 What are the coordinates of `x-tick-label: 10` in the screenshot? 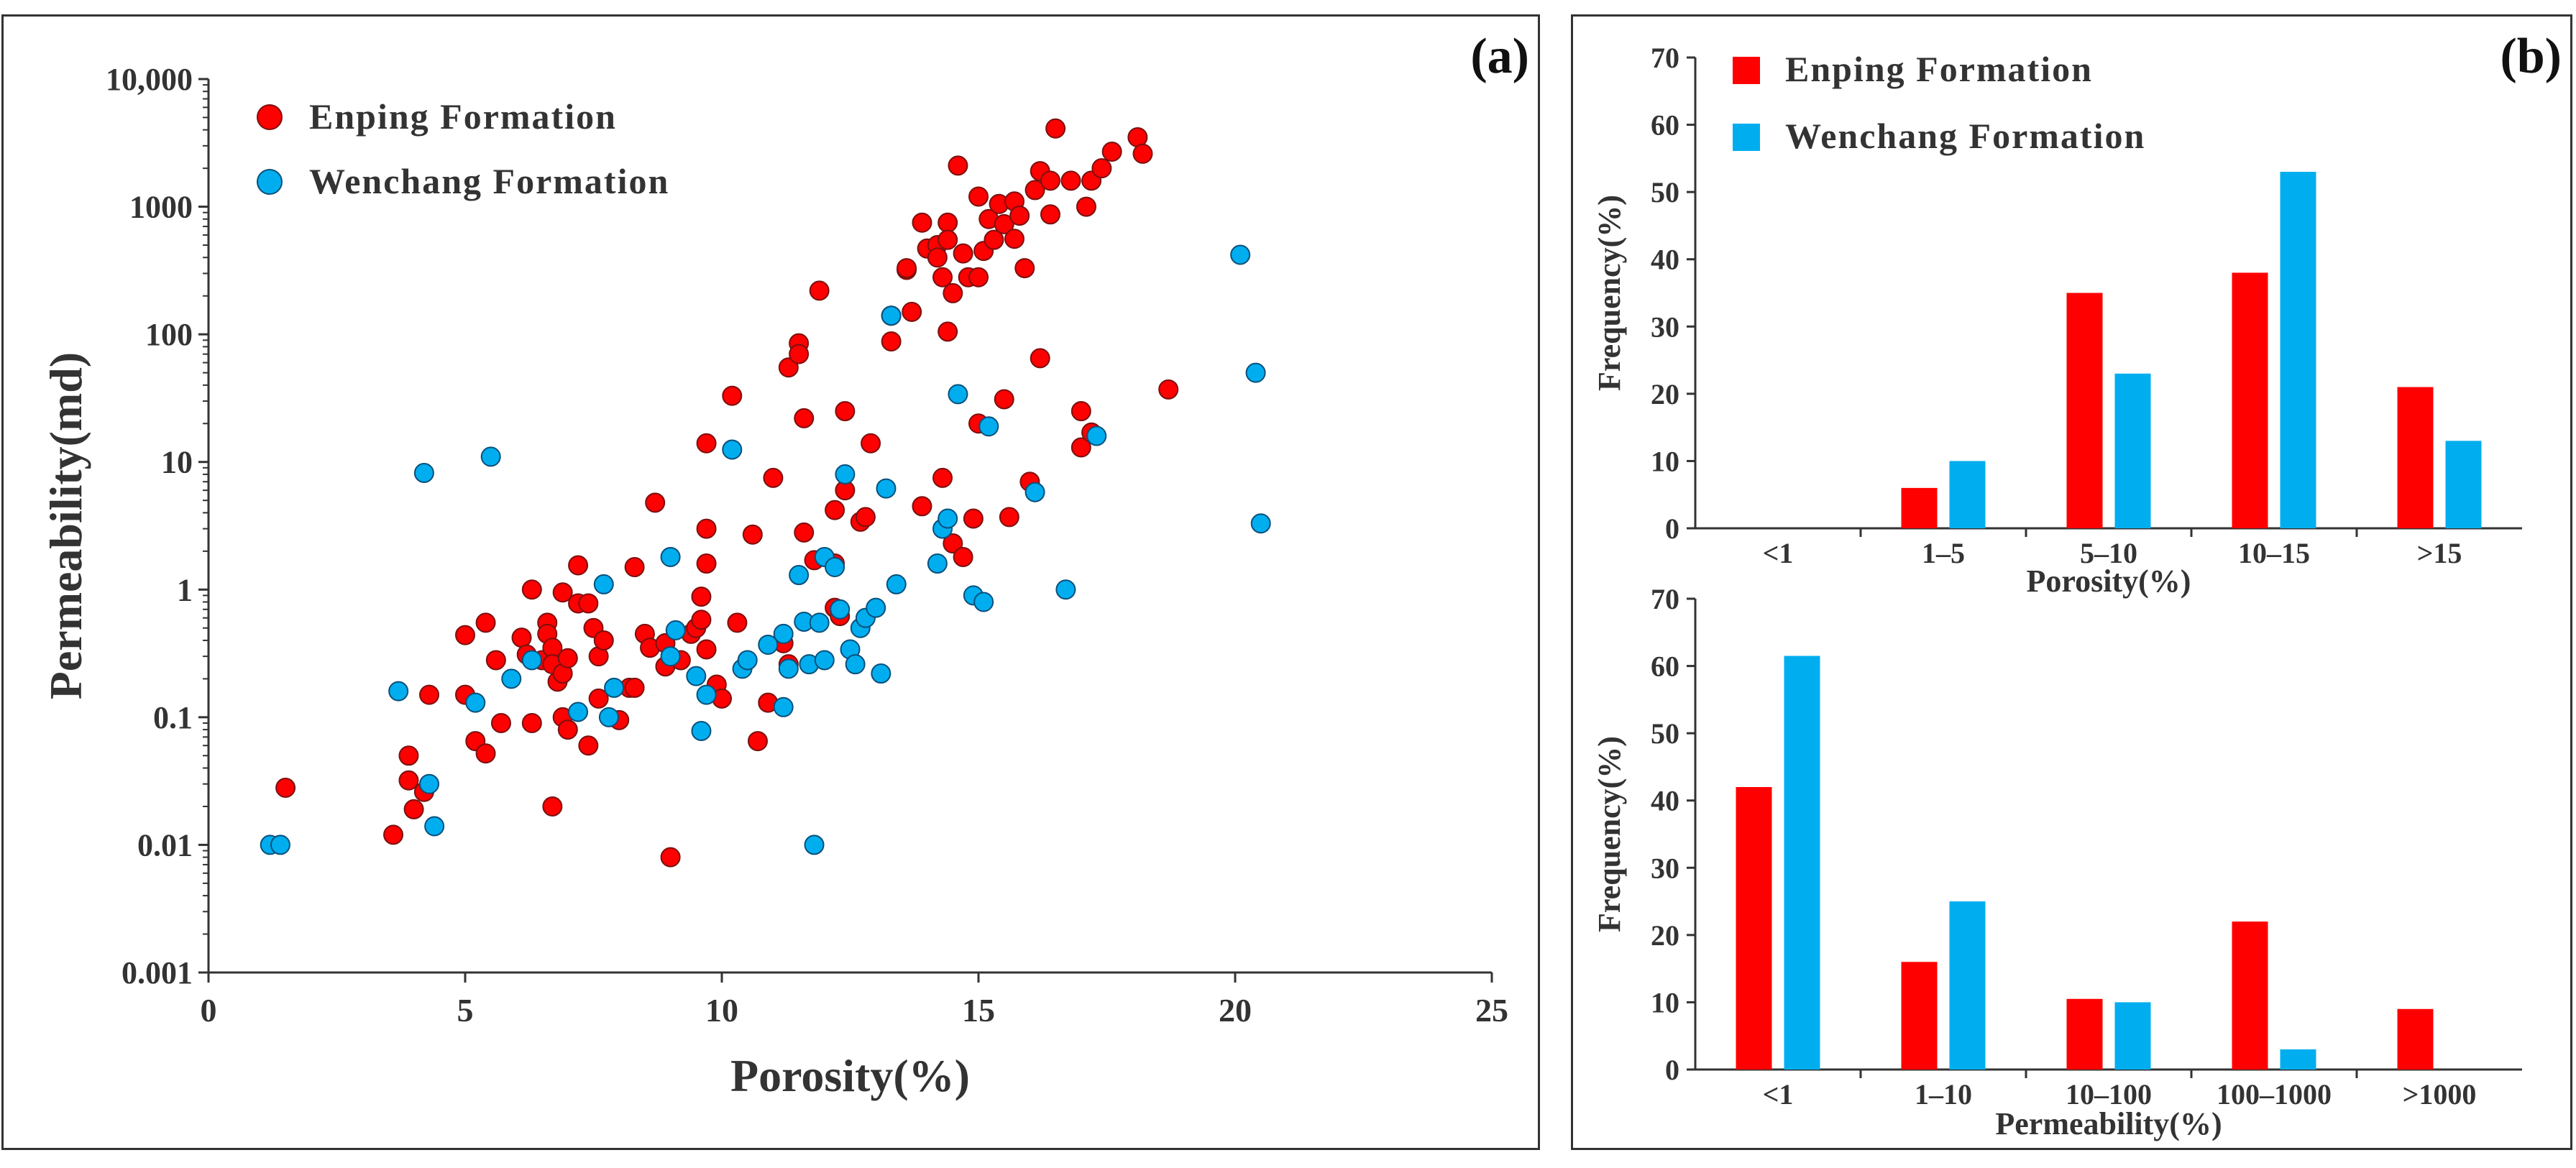 It's located at (721, 1010).